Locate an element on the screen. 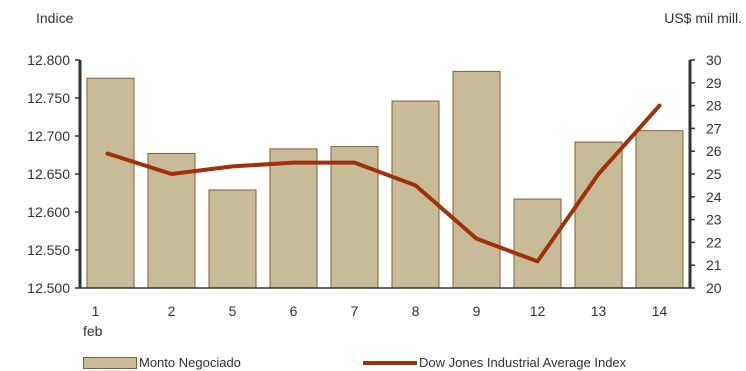 The width and height of the screenshot is (746, 371). x-tick-label-8: 8 is located at coordinates (416, 311).